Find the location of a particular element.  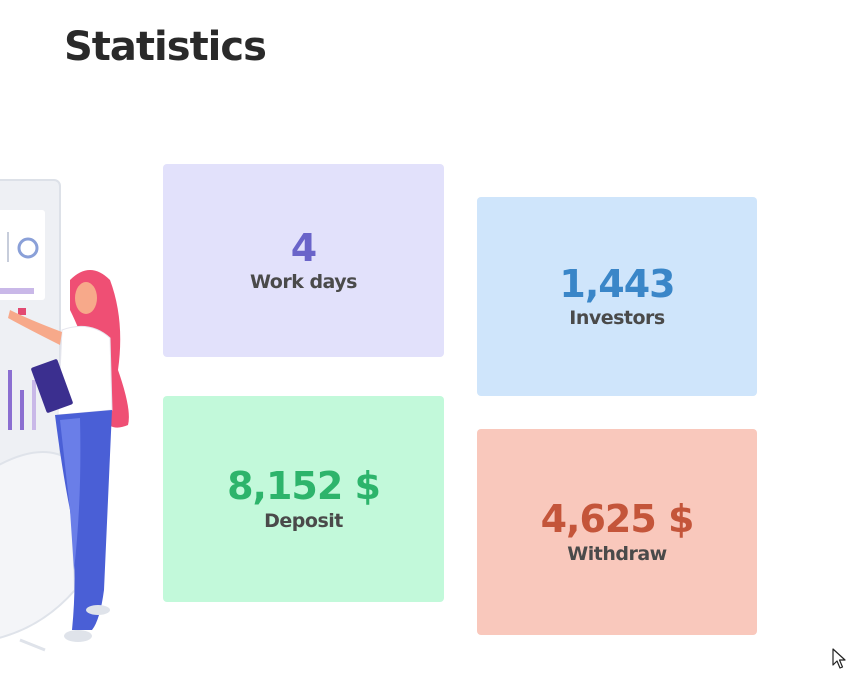

work-days-value: 4 is located at coordinates (303, 247).